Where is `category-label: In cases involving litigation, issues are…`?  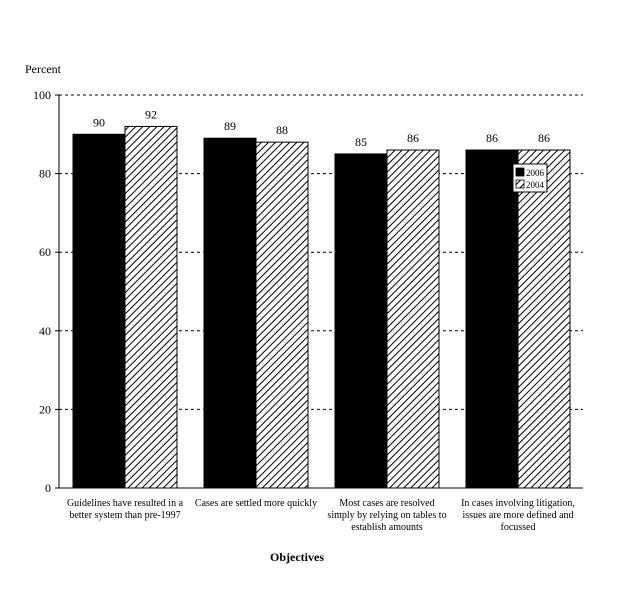 category-label: In cases involving litigation, issues are… is located at coordinates (518, 515).